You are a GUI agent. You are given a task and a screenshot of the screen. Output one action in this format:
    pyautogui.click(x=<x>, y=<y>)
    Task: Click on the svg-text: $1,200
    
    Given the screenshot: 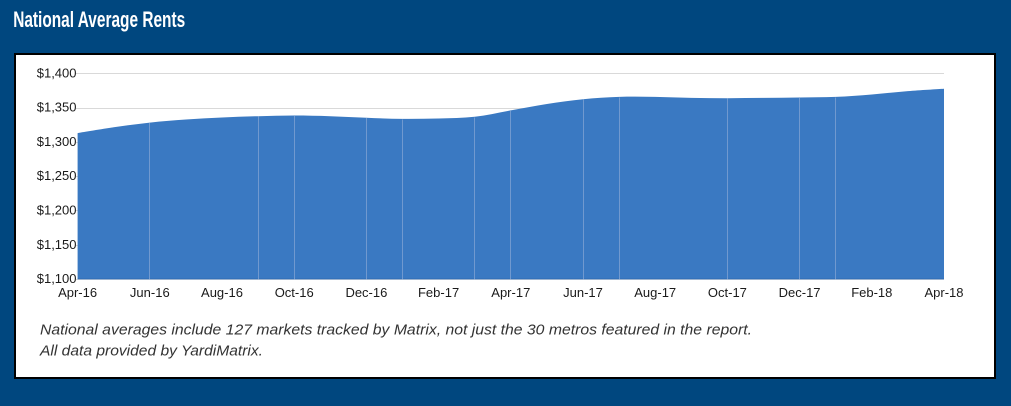 What is the action you would take?
    pyautogui.click(x=57, y=210)
    